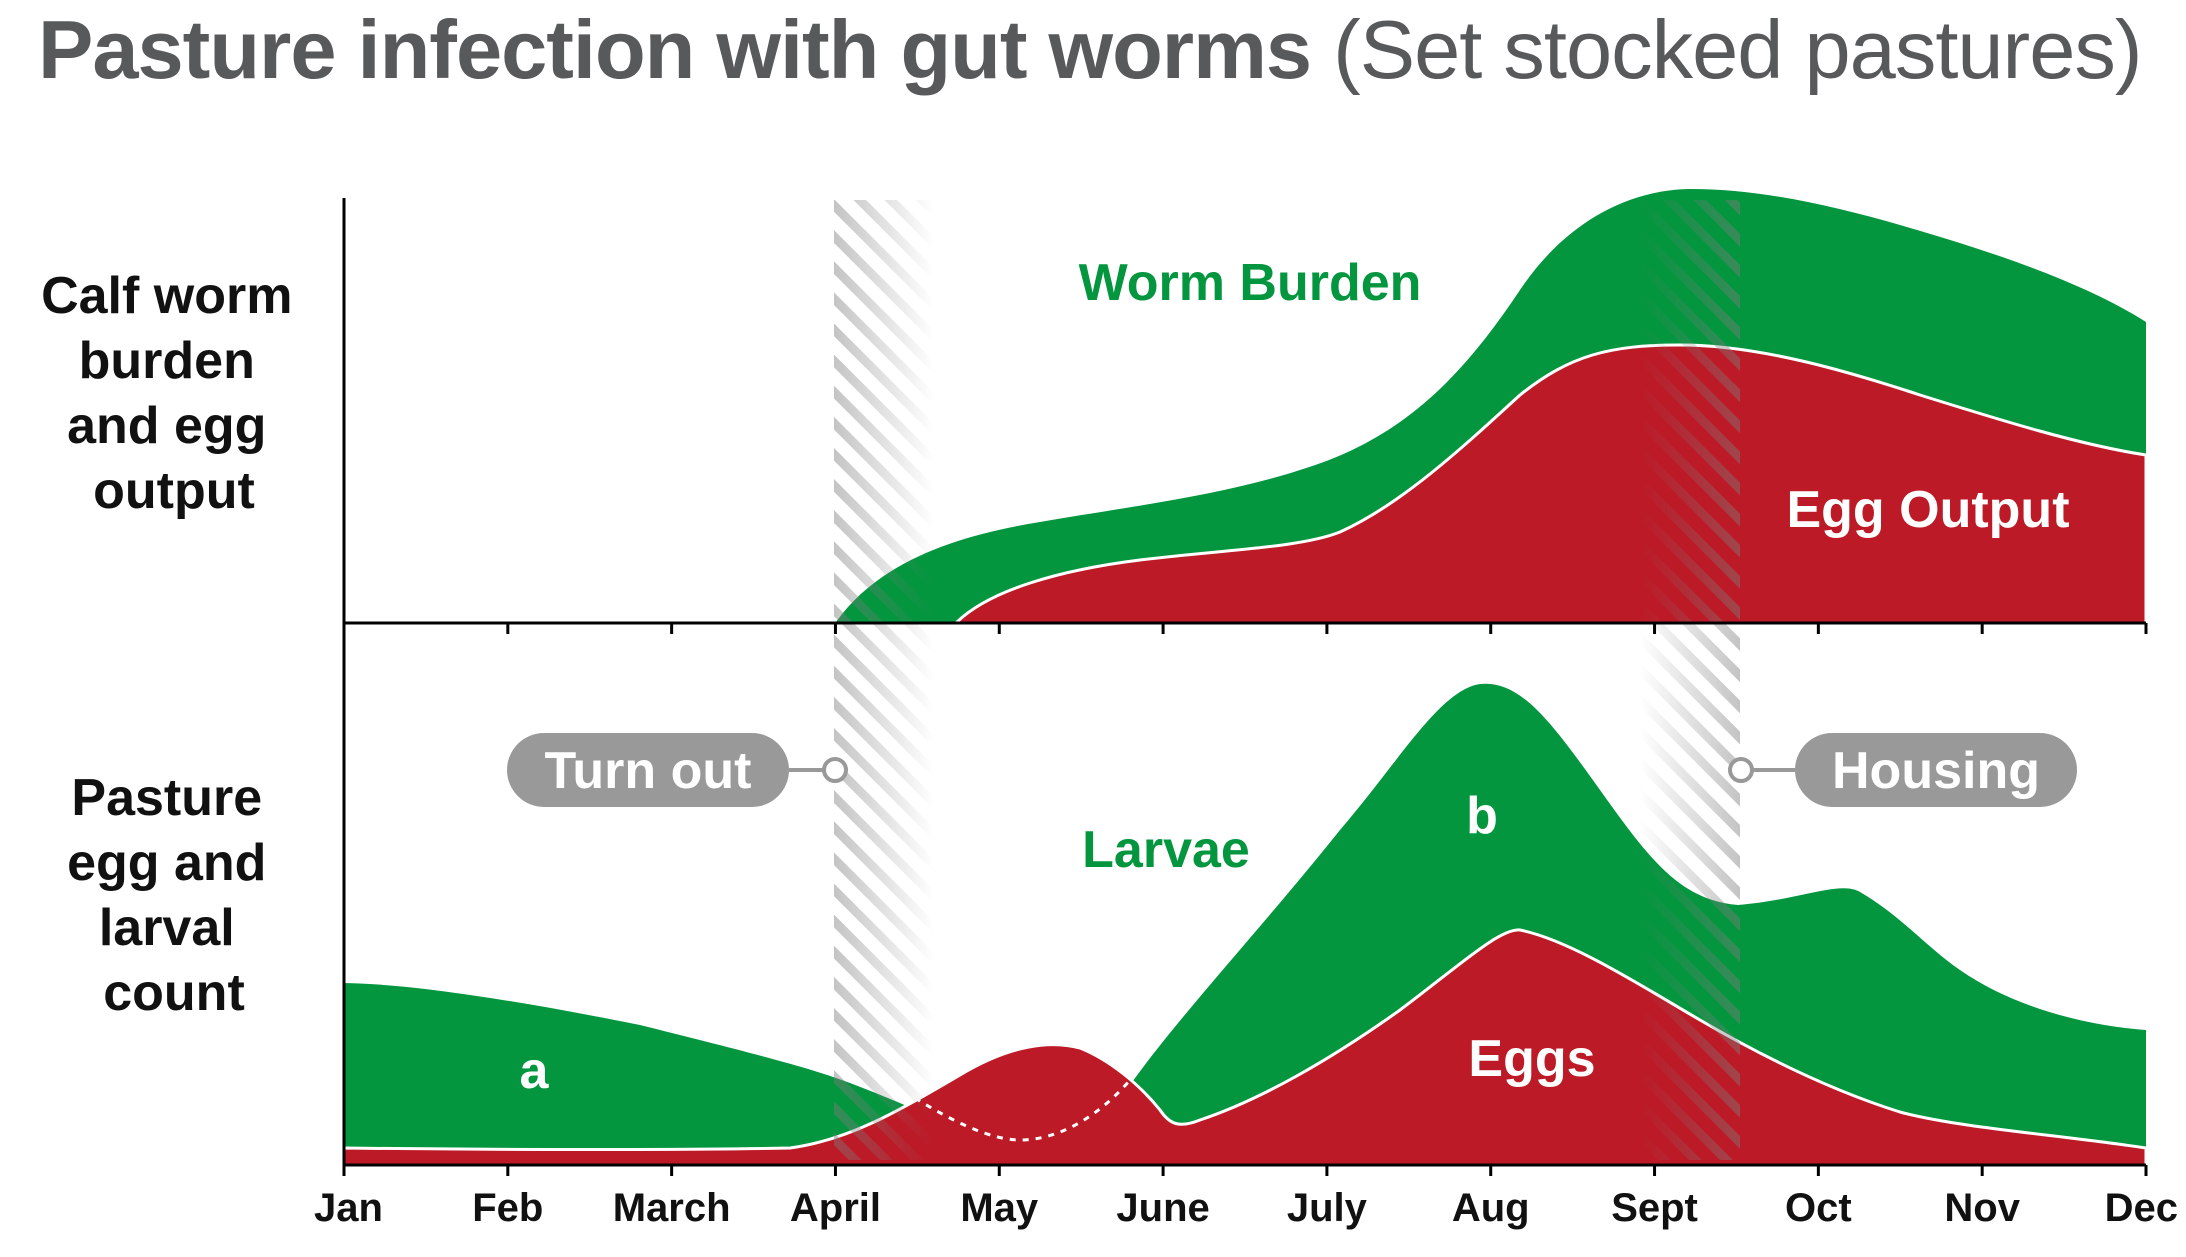 The height and width of the screenshot is (1257, 2186). I want to click on housing-text: Housing, so click(1936, 771).